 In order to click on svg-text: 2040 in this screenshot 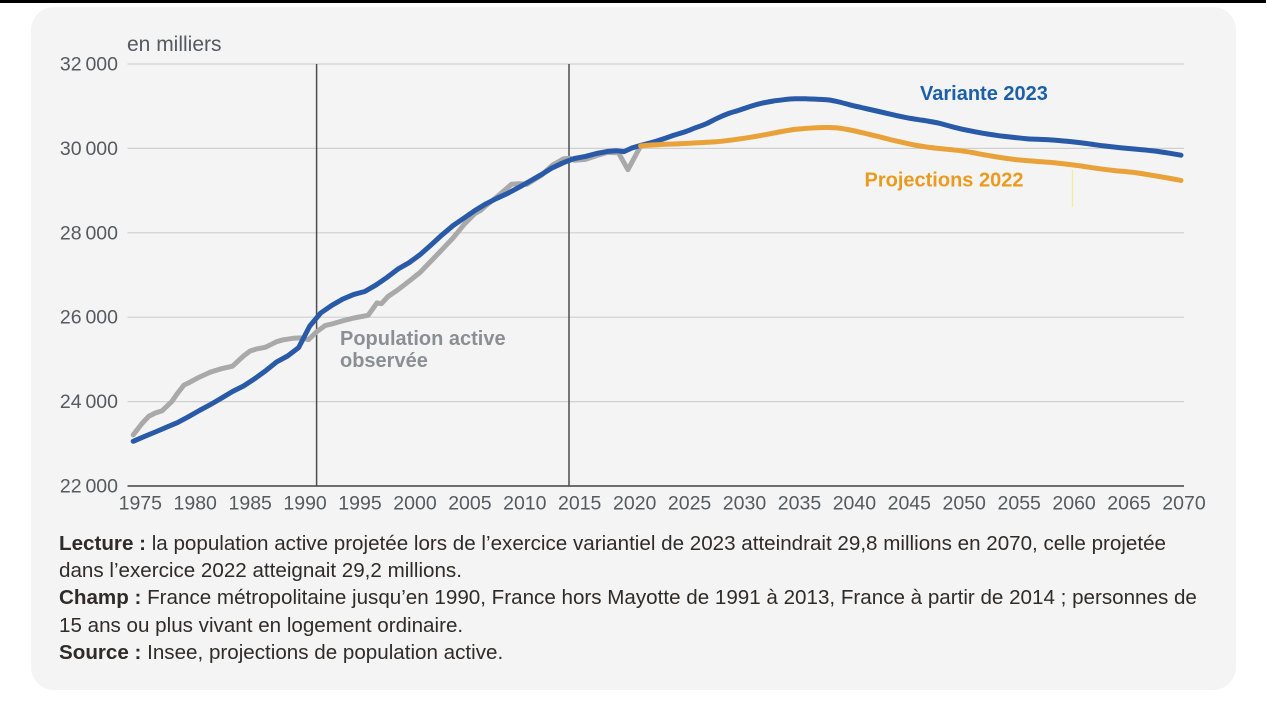, I will do `click(855, 504)`.